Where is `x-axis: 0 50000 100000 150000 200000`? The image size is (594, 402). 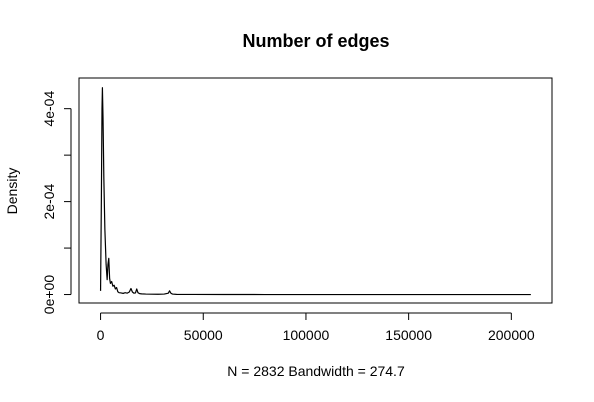
x-axis: 0 50000 100000 150000 200000 is located at coordinates (316, 327).